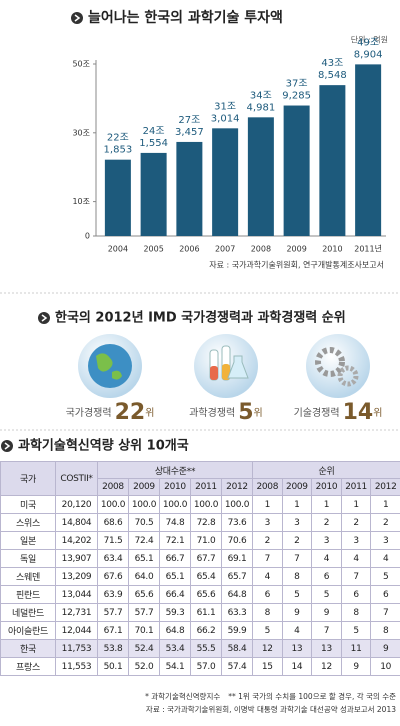 The image size is (400, 726). Describe the element at coordinates (113, 594) in the screenshot. I see `value-cell: 63.9` at that location.